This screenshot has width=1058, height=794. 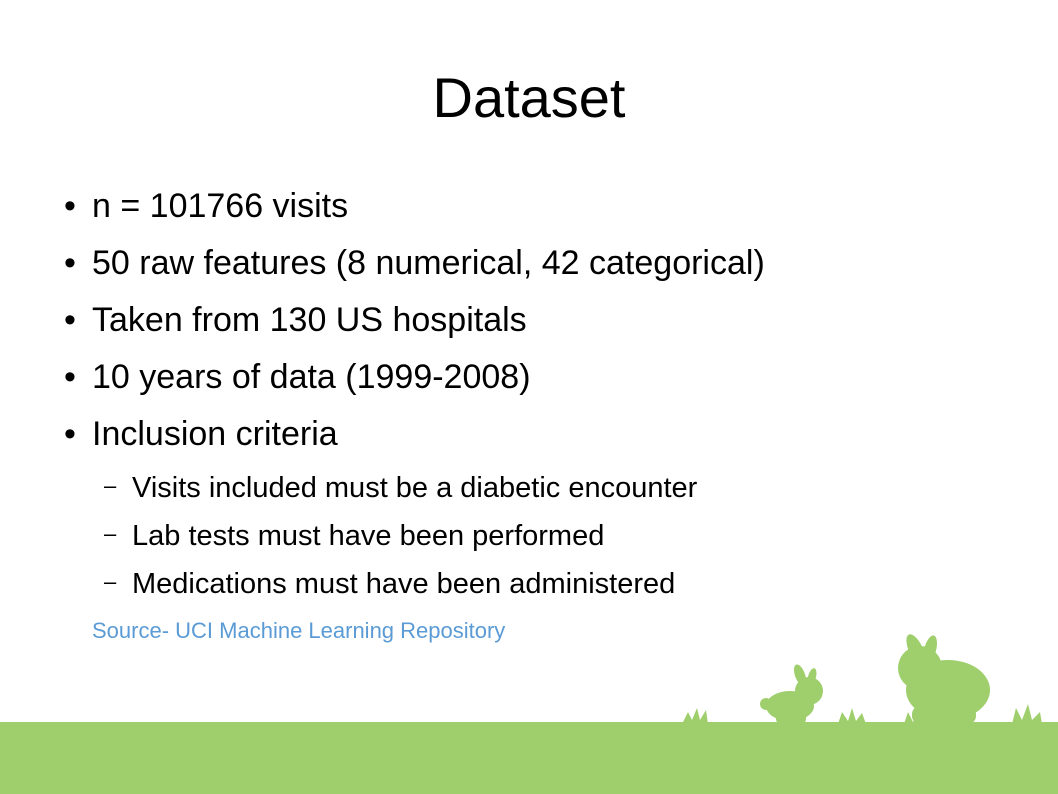 I want to click on small-rabbit-icon, so click(x=791, y=694).